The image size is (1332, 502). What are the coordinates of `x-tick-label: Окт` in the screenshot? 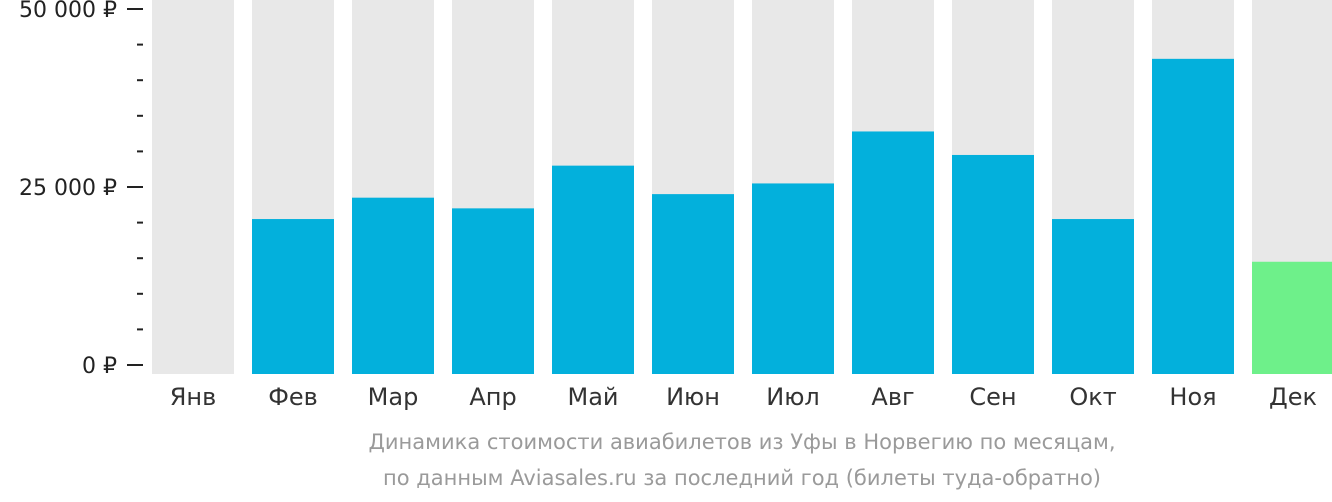 It's located at (1092, 397).